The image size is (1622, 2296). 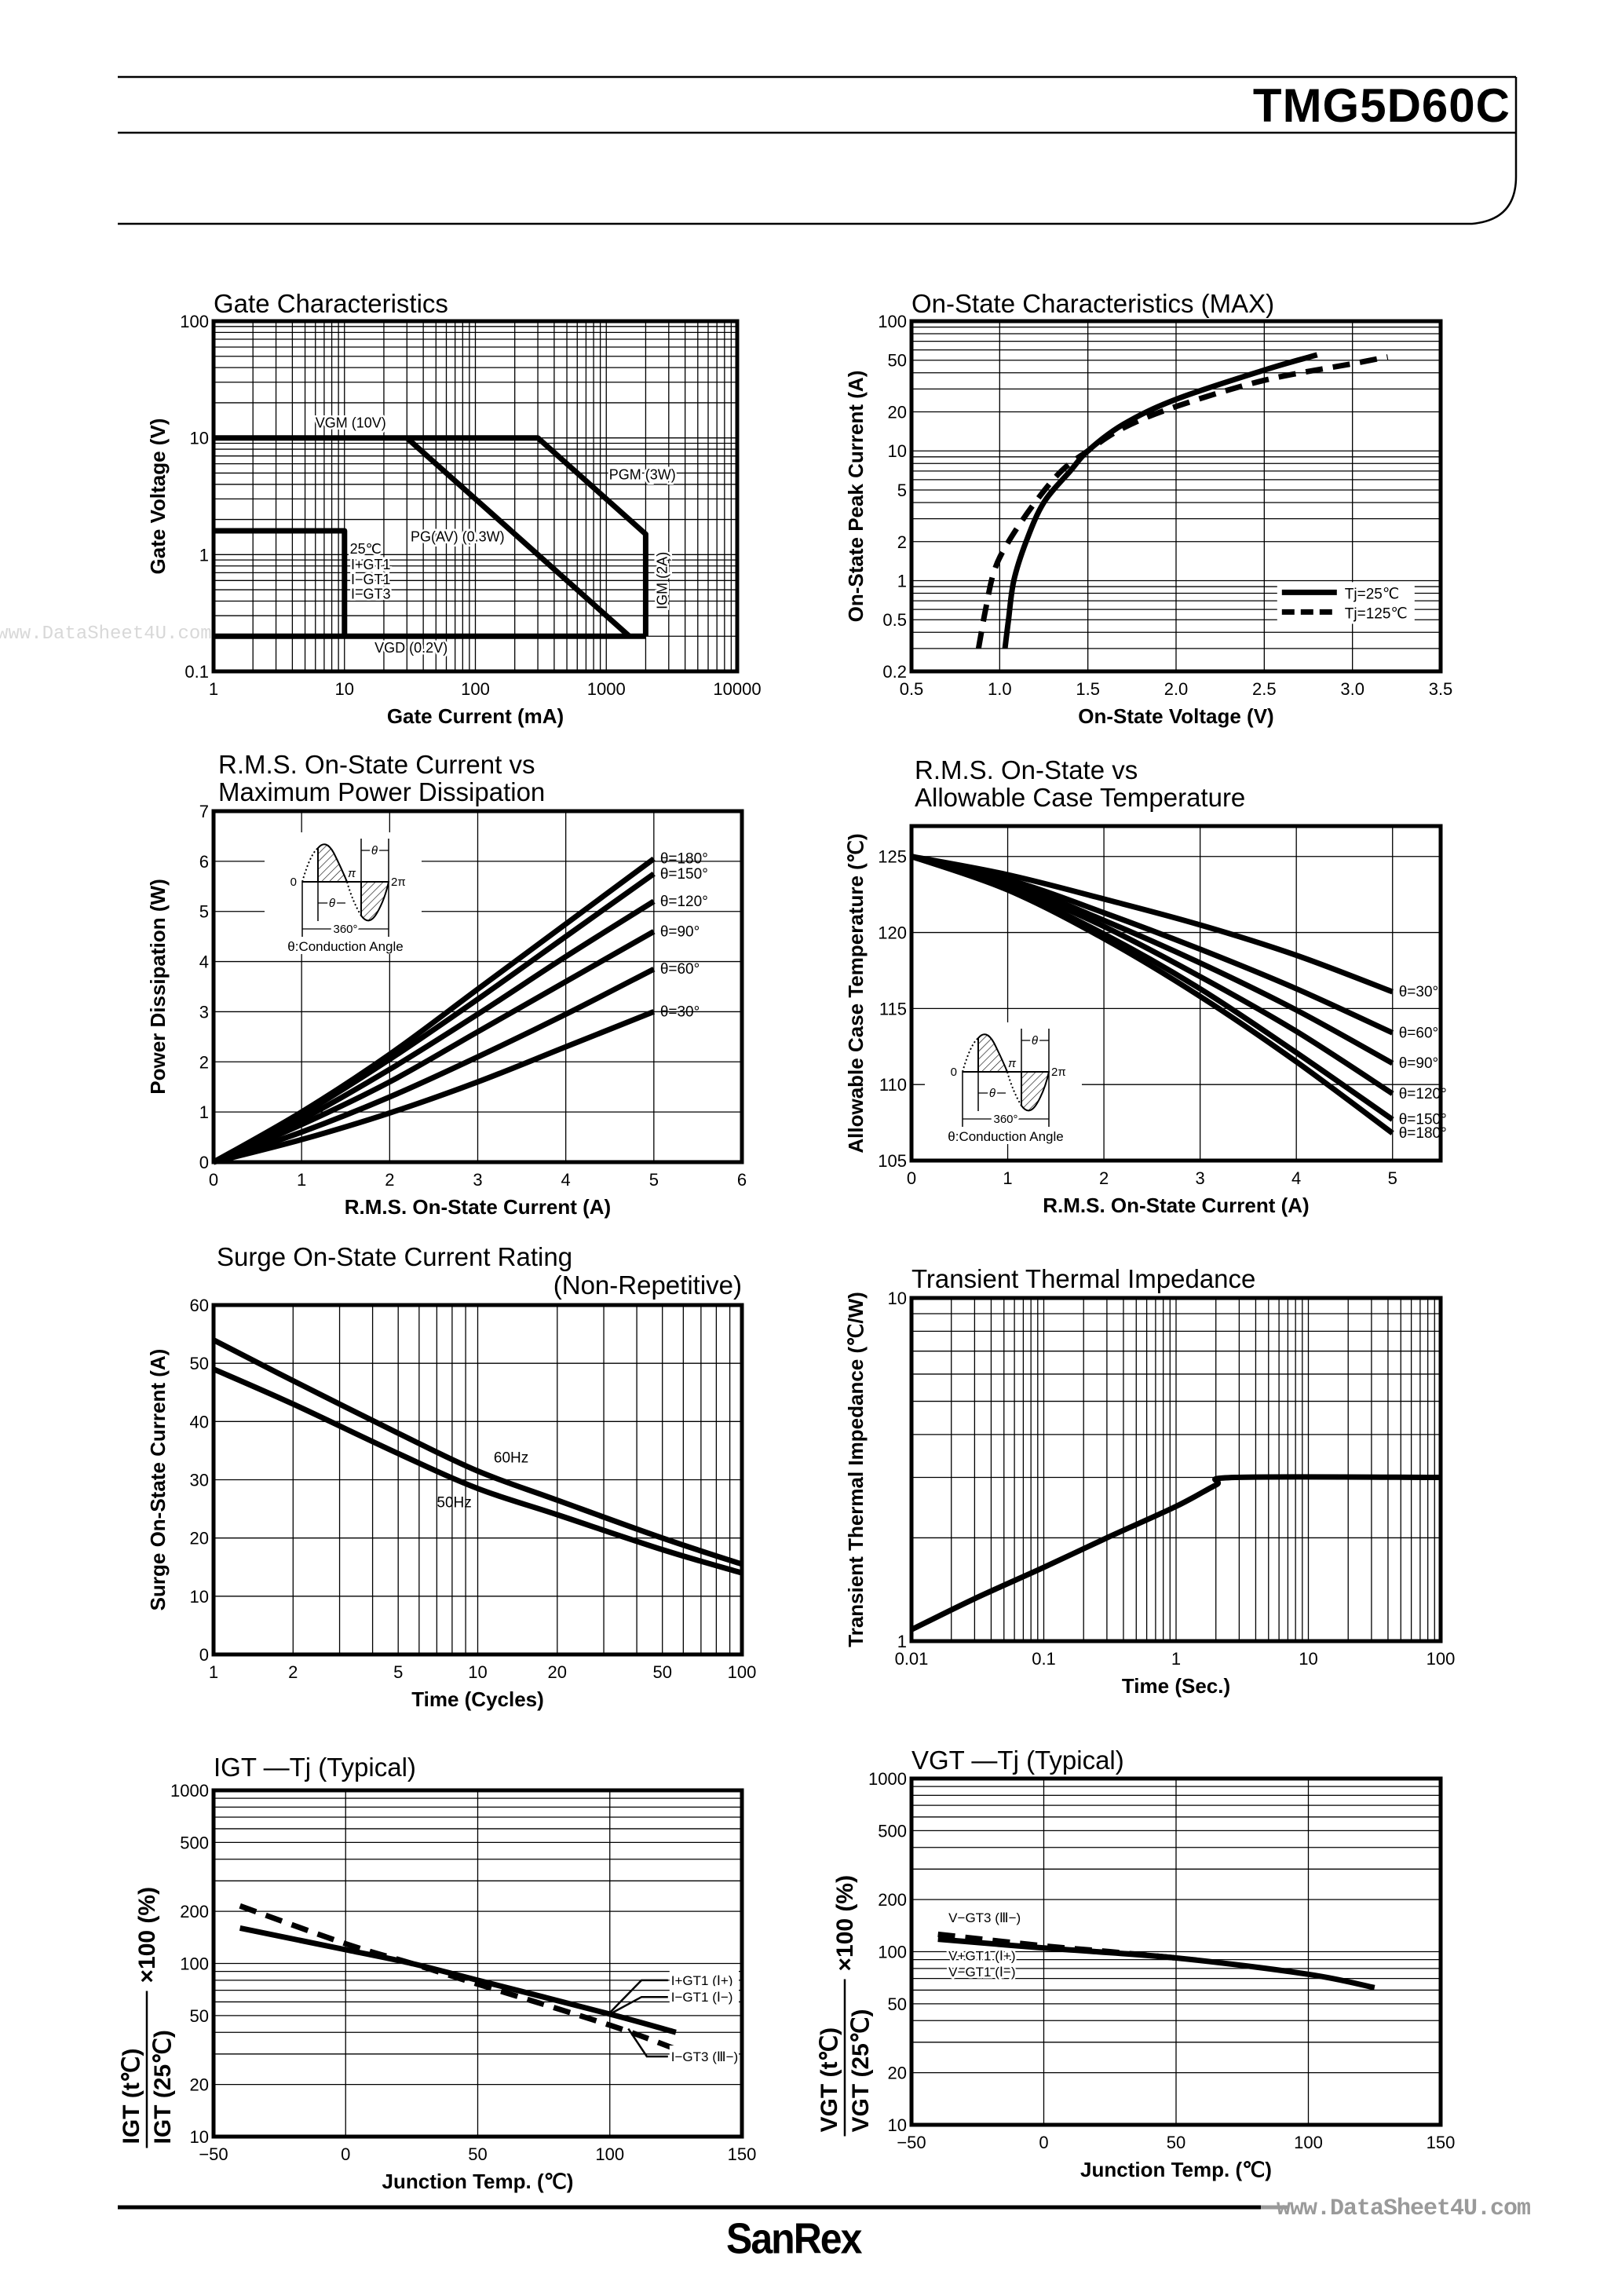 I want to click on y-tick-label: 10, so click(x=897, y=2125).